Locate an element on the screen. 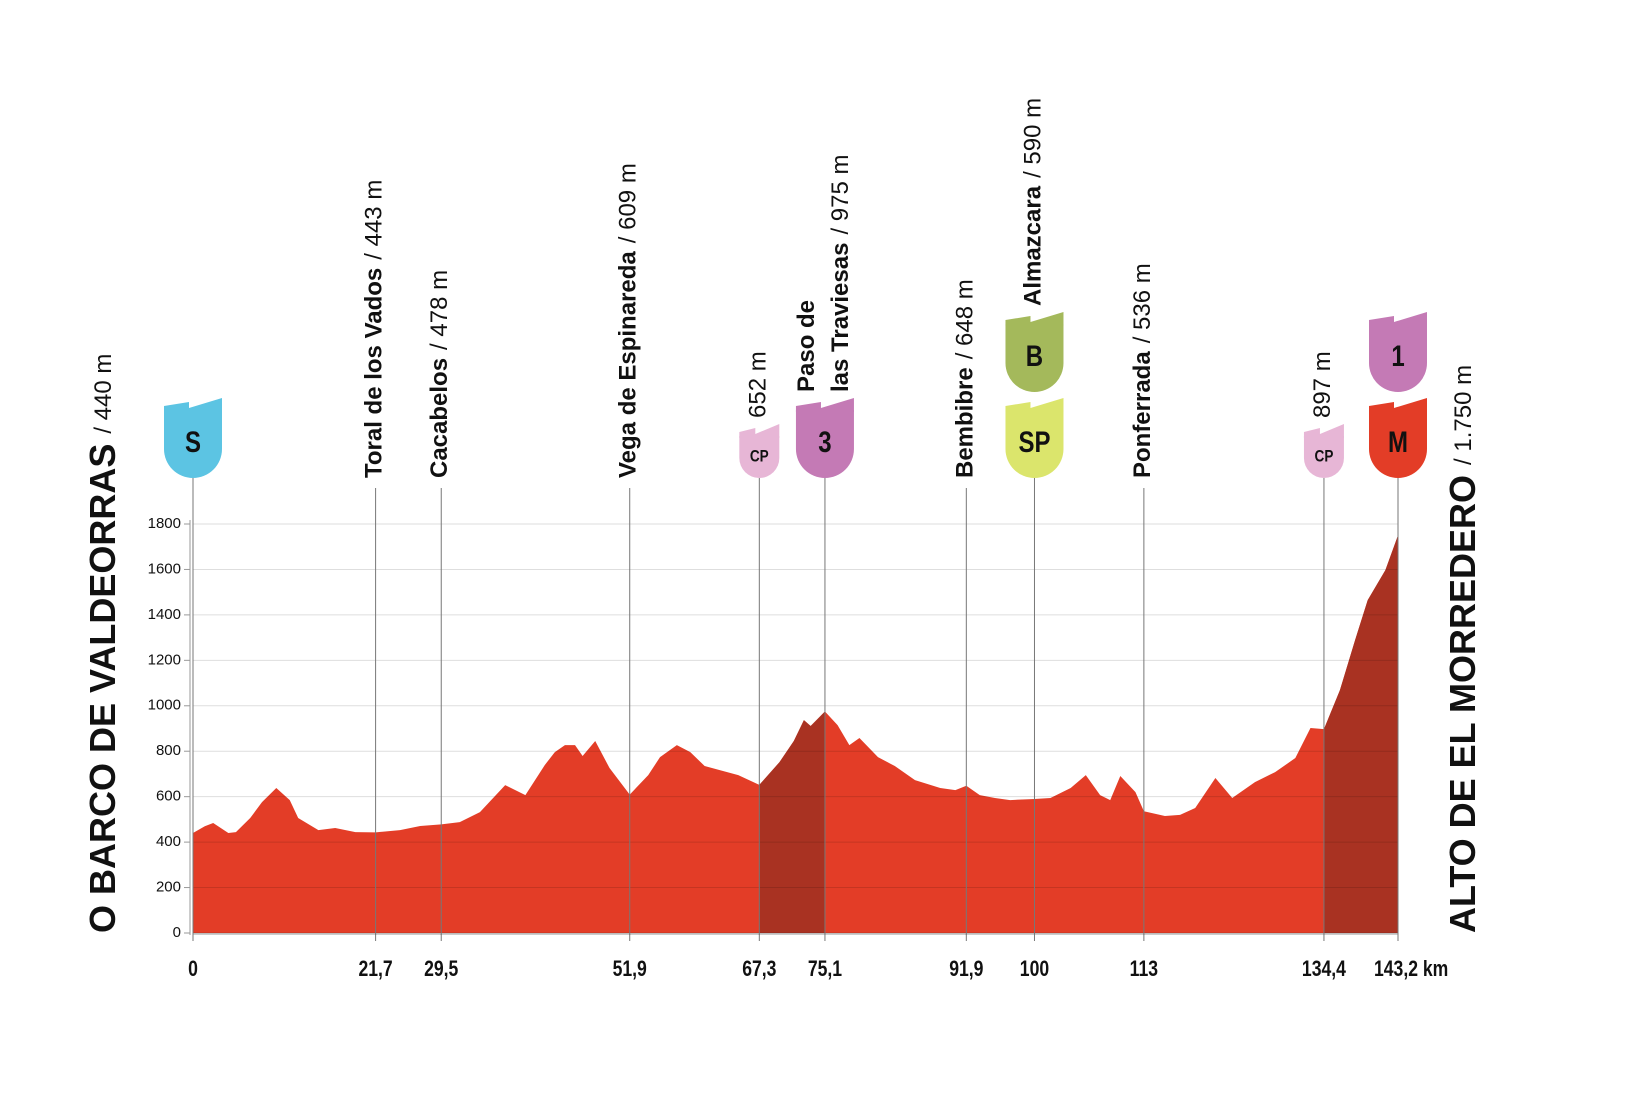 The image size is (1626, 1099). waypoint-name: Almazcara is located at coordinates (1033, 245).